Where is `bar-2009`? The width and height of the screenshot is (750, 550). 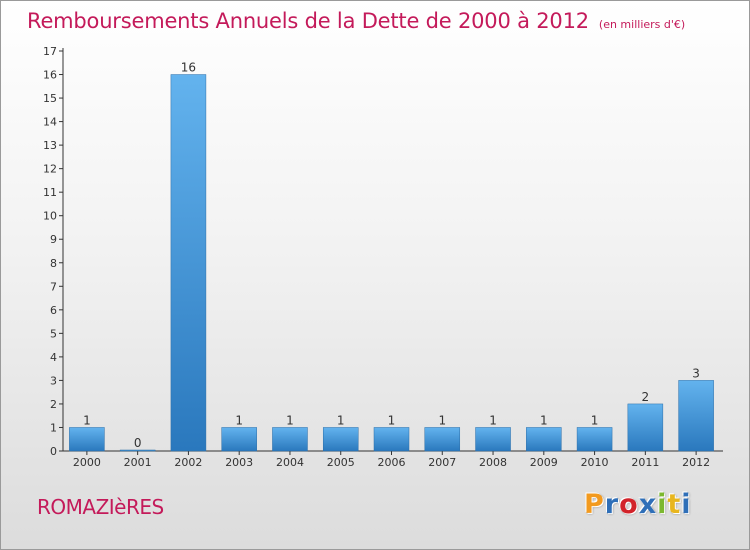
bar-2009 is located at coordinates (544, 439).